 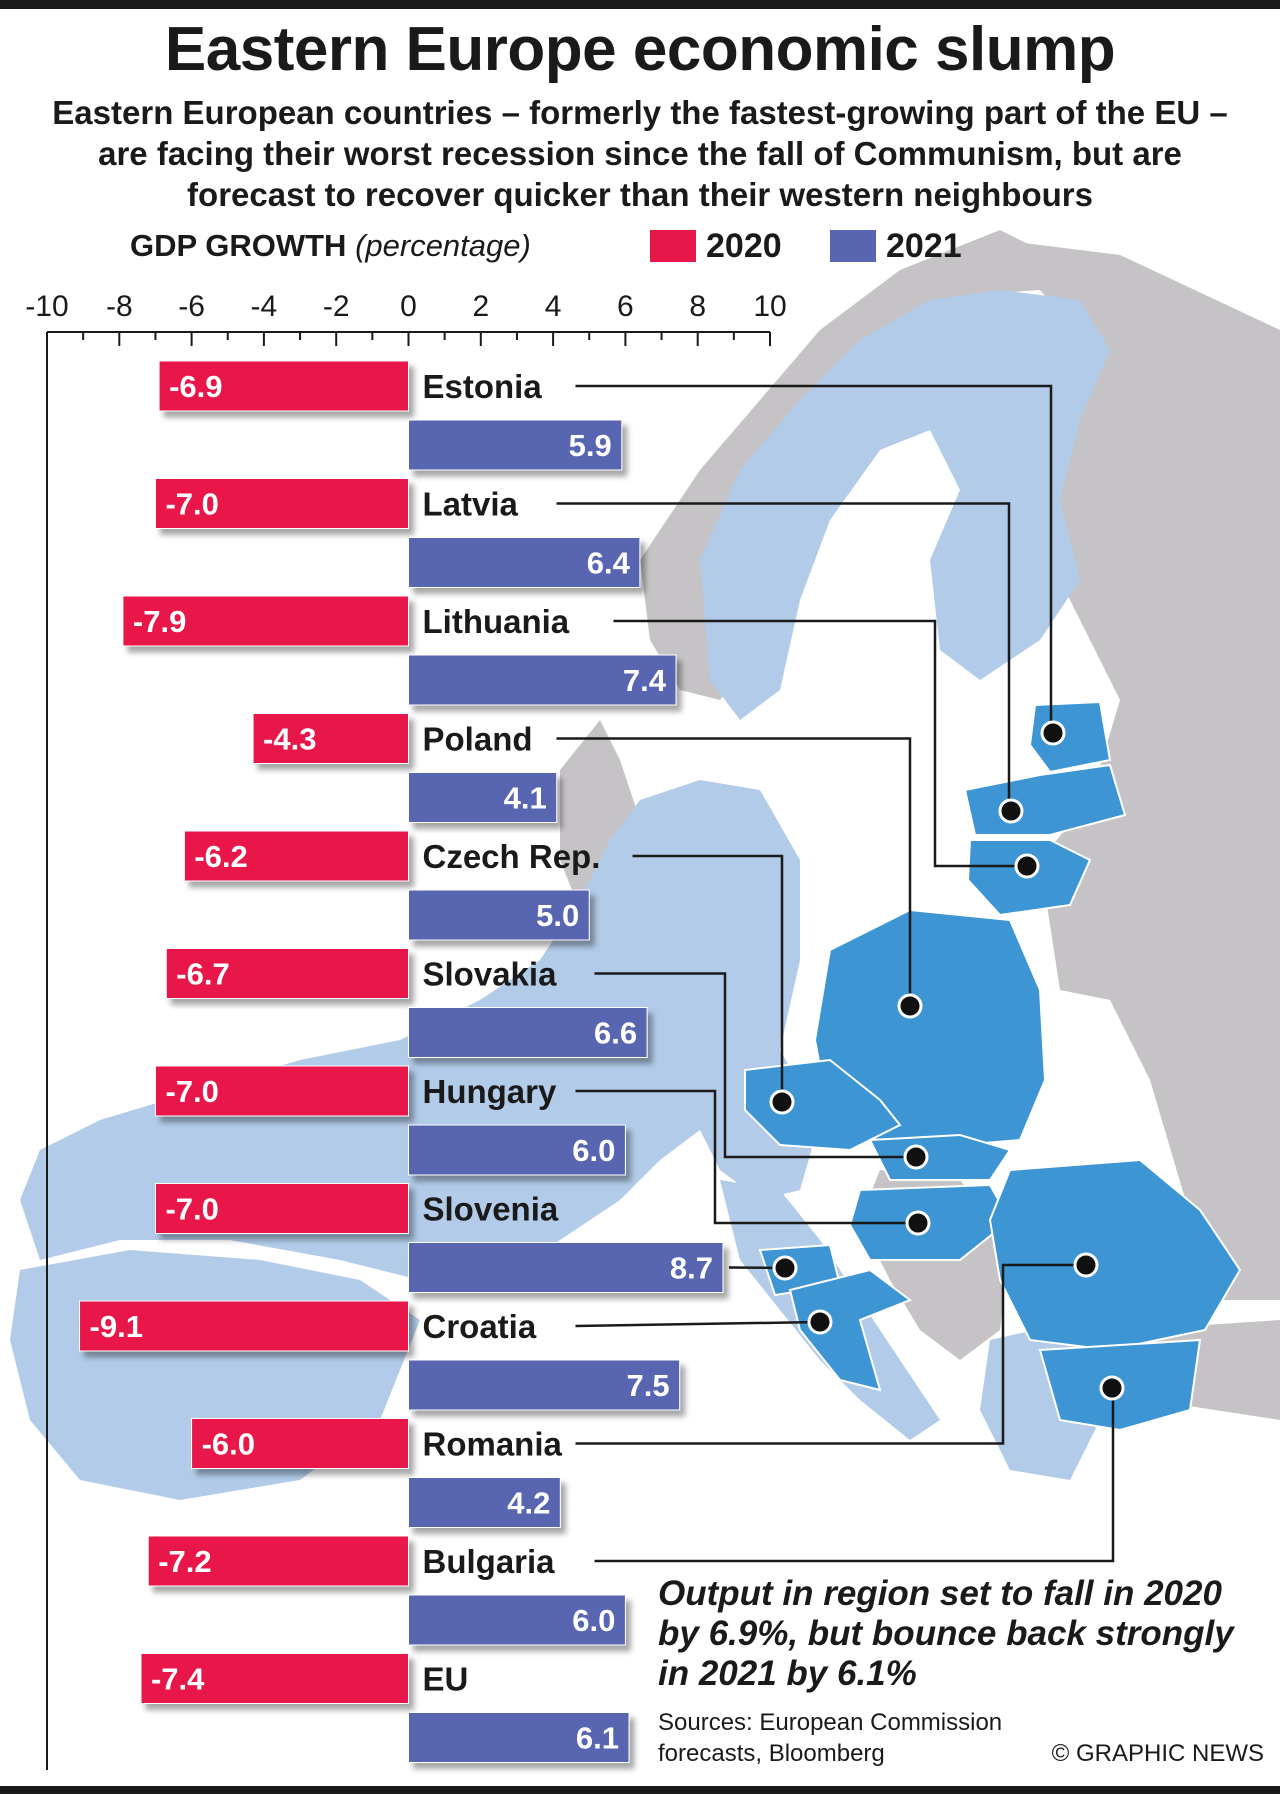 What do you see at coordinates (480, 1326) in the screenshot?
I see `category-label: Croatia` at bounding box center [480, 1326].